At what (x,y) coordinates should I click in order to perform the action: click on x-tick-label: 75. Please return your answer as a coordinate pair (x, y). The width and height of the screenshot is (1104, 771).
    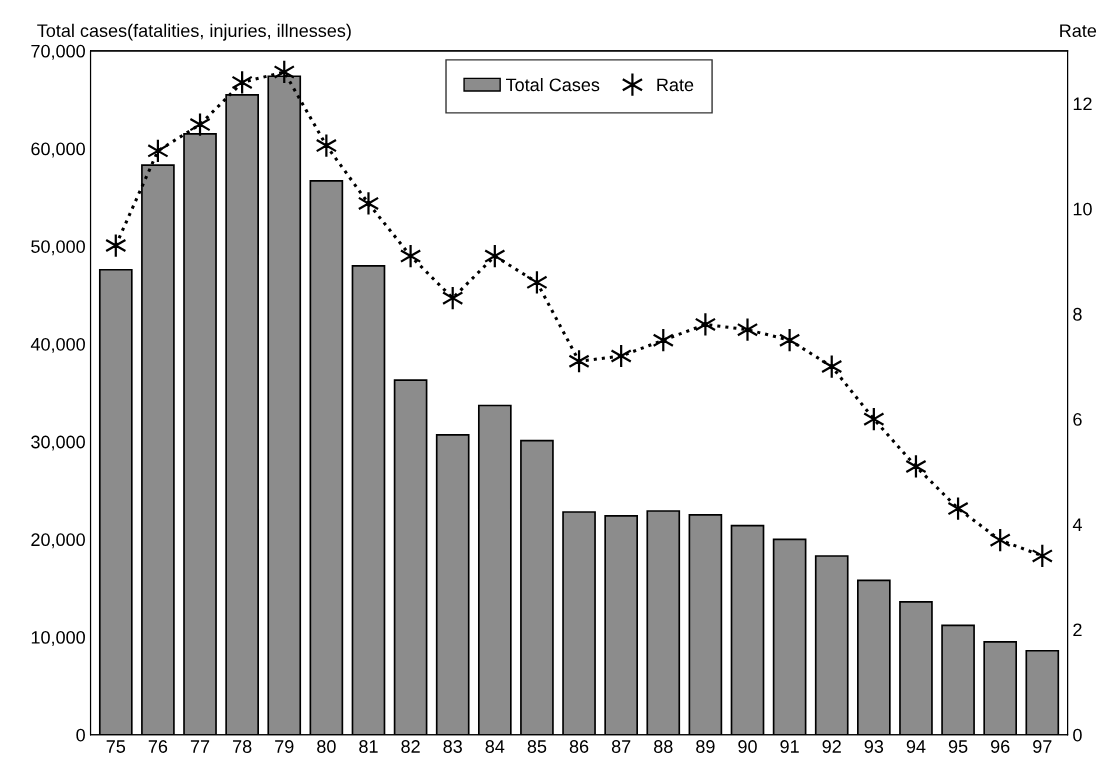
    Looking at the image, I should click on (116, 746).